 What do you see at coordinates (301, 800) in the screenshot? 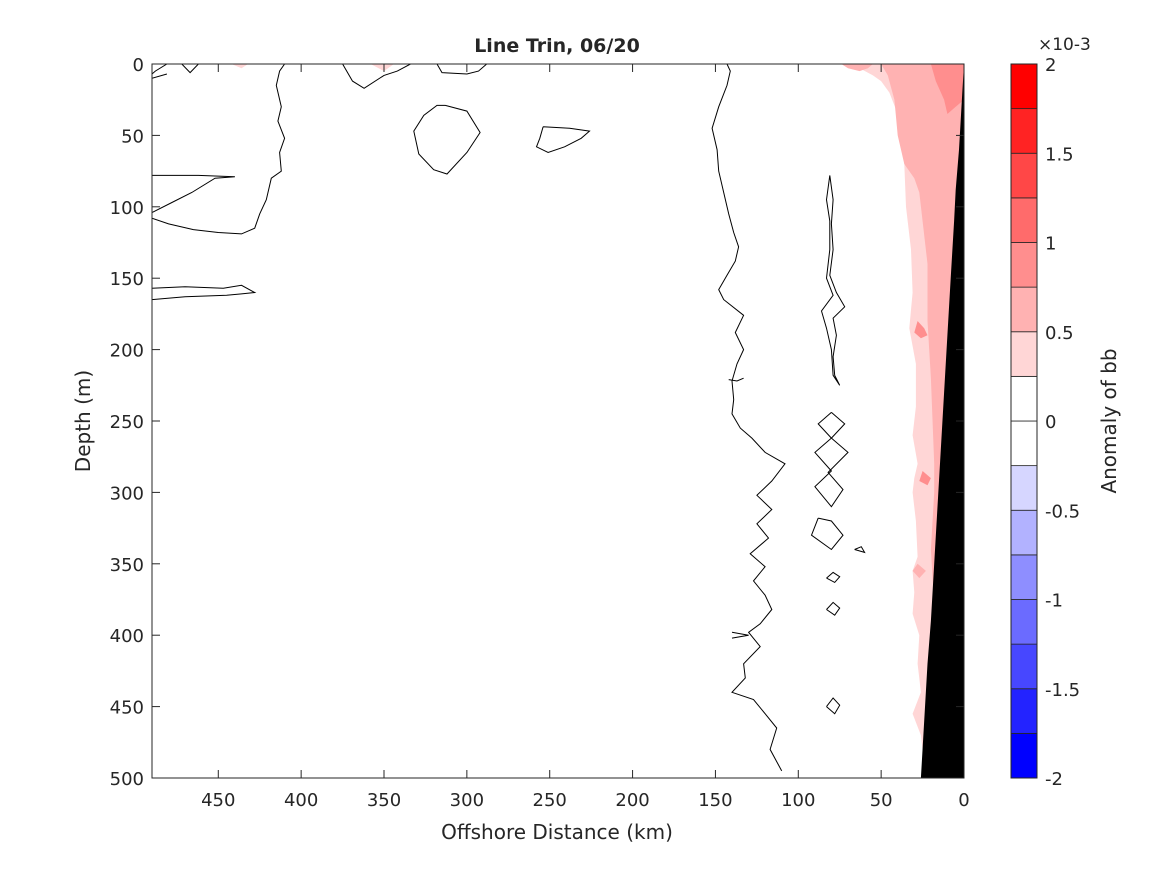
I see `x-tick-label: 400` at bounding box center [301, 800].